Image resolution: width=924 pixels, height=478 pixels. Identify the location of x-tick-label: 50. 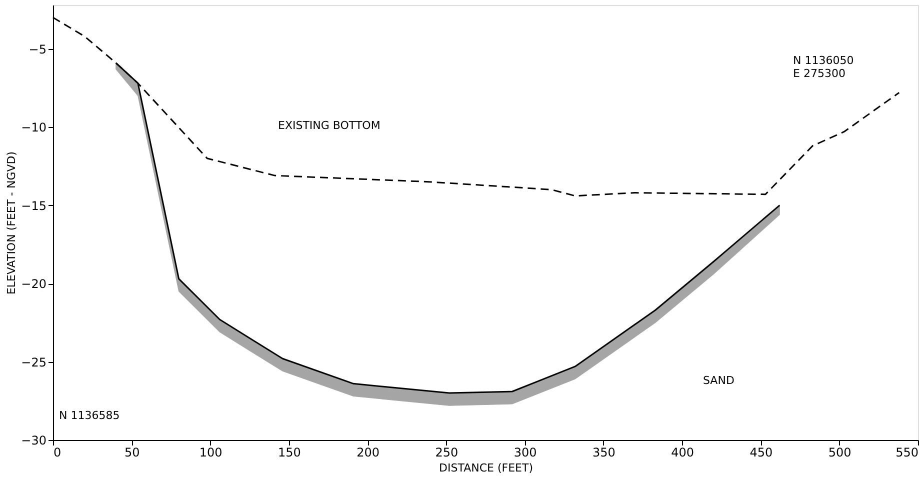
(132, 453).